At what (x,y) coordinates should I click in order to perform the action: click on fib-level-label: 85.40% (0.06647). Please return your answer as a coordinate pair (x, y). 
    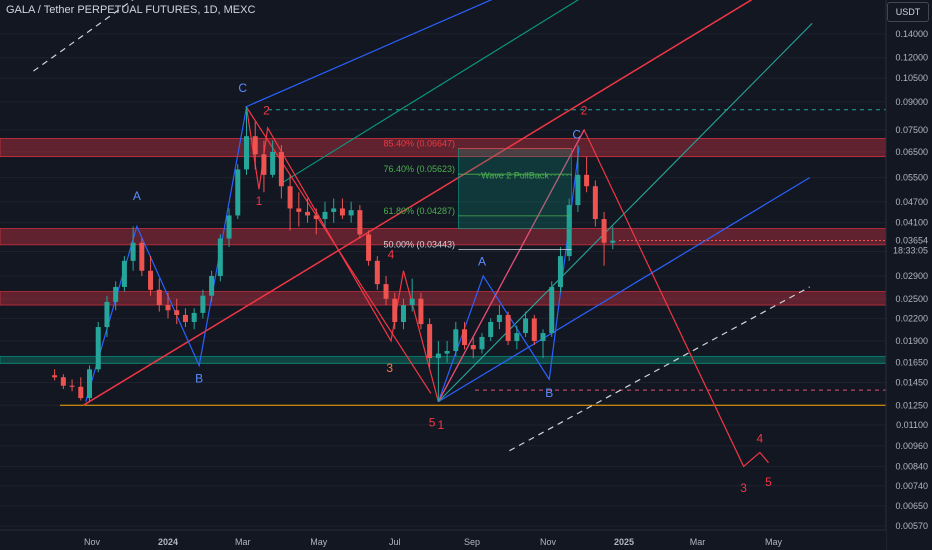
    Looking at the image, I should click on (419, 143).